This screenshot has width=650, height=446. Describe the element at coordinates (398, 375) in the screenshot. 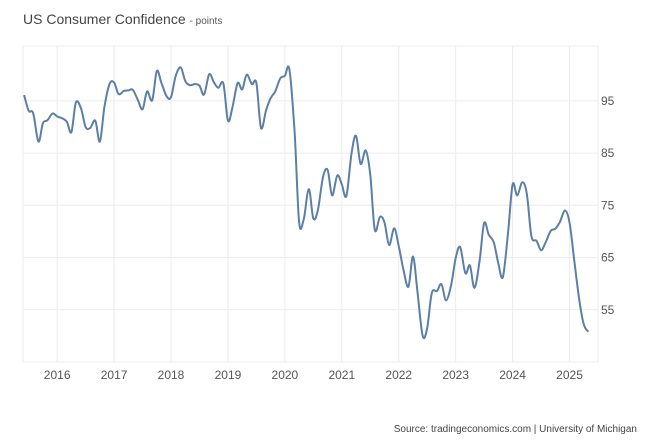

I see `x-tick-label: 2022` at that location.